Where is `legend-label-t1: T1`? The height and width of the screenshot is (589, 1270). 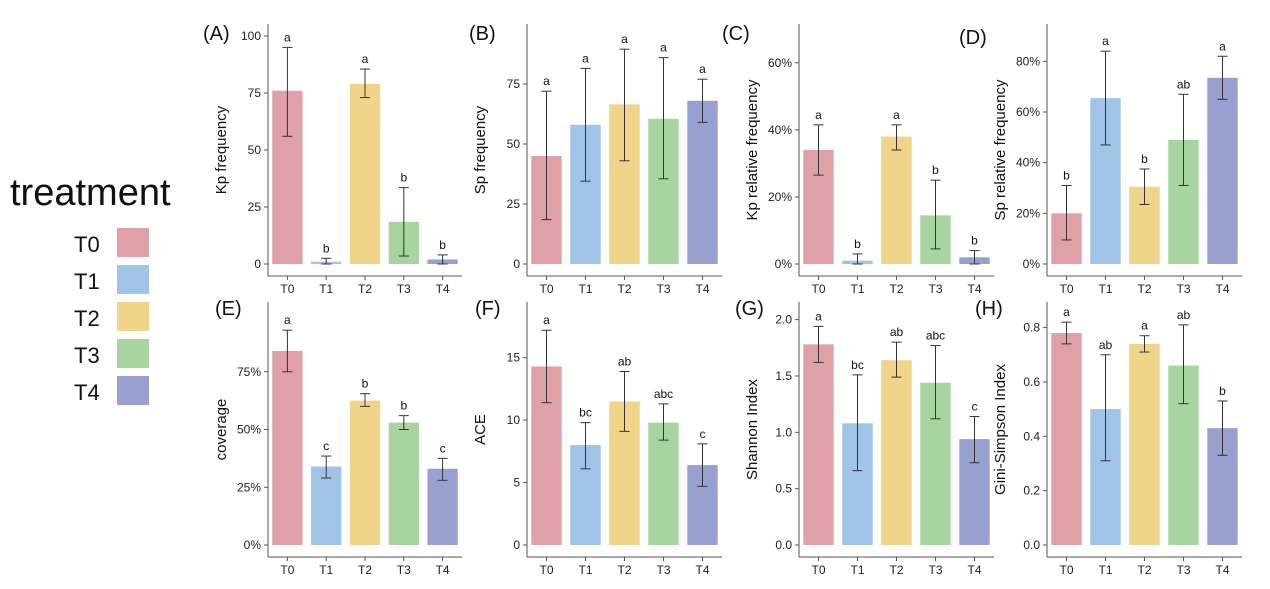
legend-label-t1: T1 is located at coordinates (87, 281).